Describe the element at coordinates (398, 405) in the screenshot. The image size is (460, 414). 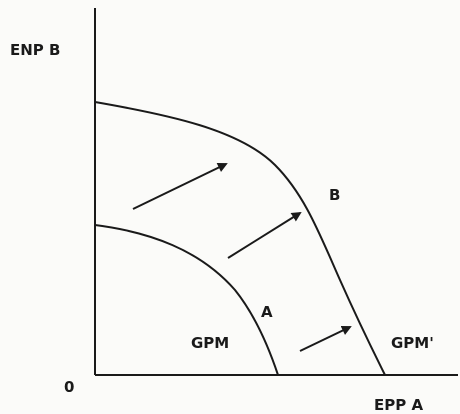
I see `x-axis-label: EPP A` at that location.